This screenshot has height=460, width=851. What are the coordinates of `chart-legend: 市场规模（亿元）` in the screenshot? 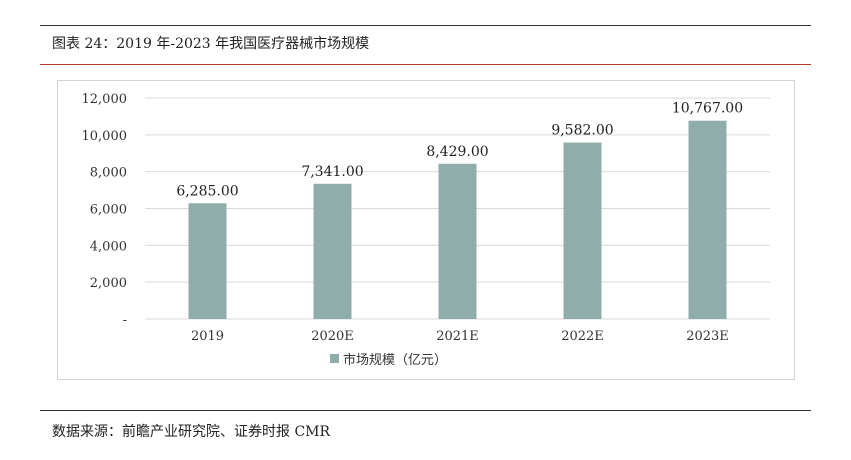 It's located at (388, 358).